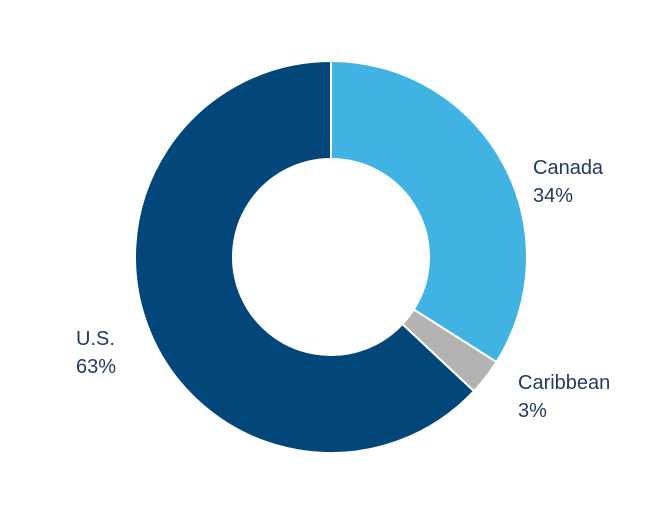  I want to click on value-us: 63%, so click(96, 367).